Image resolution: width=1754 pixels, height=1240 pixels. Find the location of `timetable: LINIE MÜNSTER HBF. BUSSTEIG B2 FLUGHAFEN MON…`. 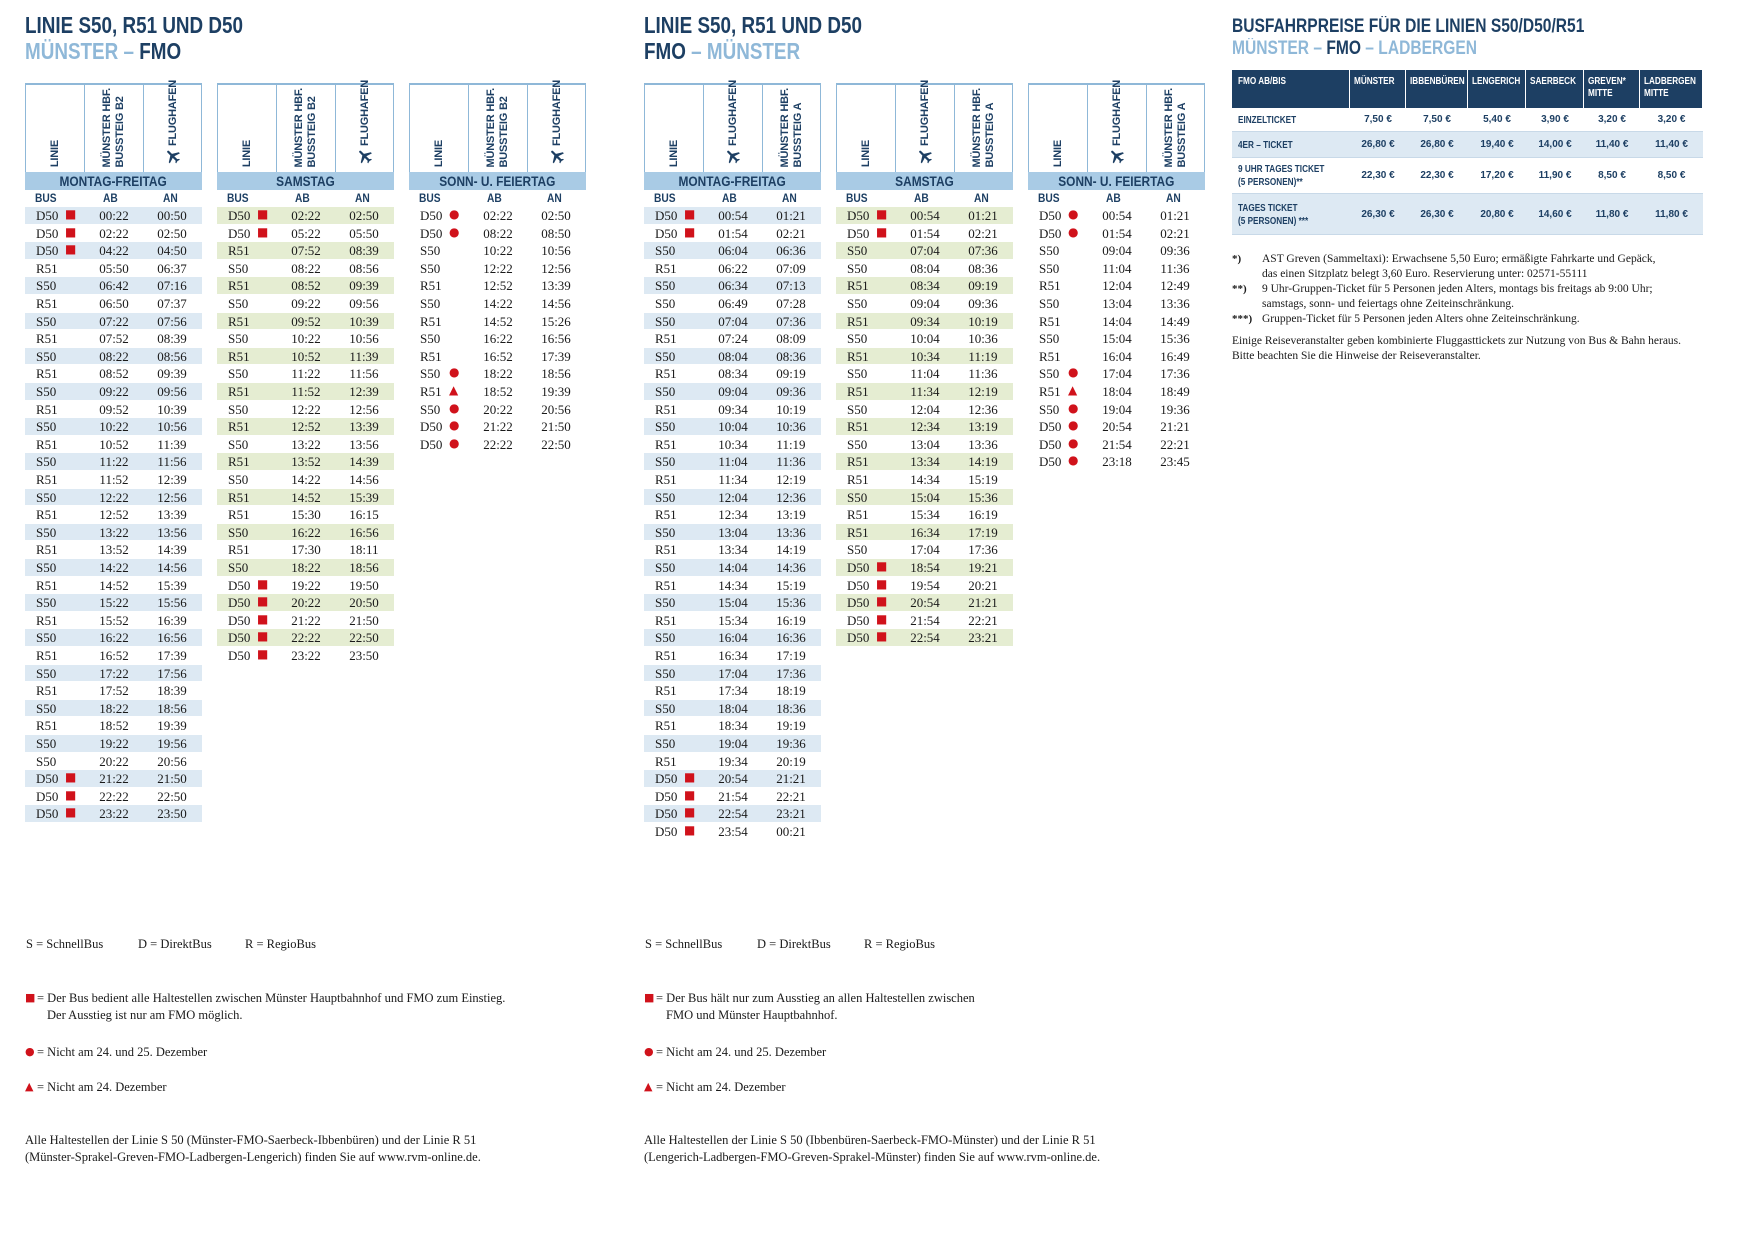

timetable: LINIE MÜNSTER HBF. BUSSTEIG B2 FLUGHAFEN MON… is located at coordinates (113, 452).